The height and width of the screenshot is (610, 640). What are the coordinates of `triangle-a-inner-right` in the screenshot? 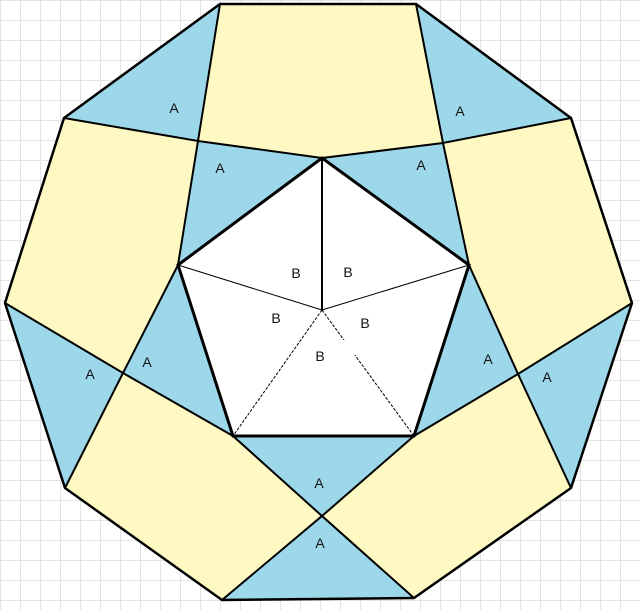 It's located at (466, 350).